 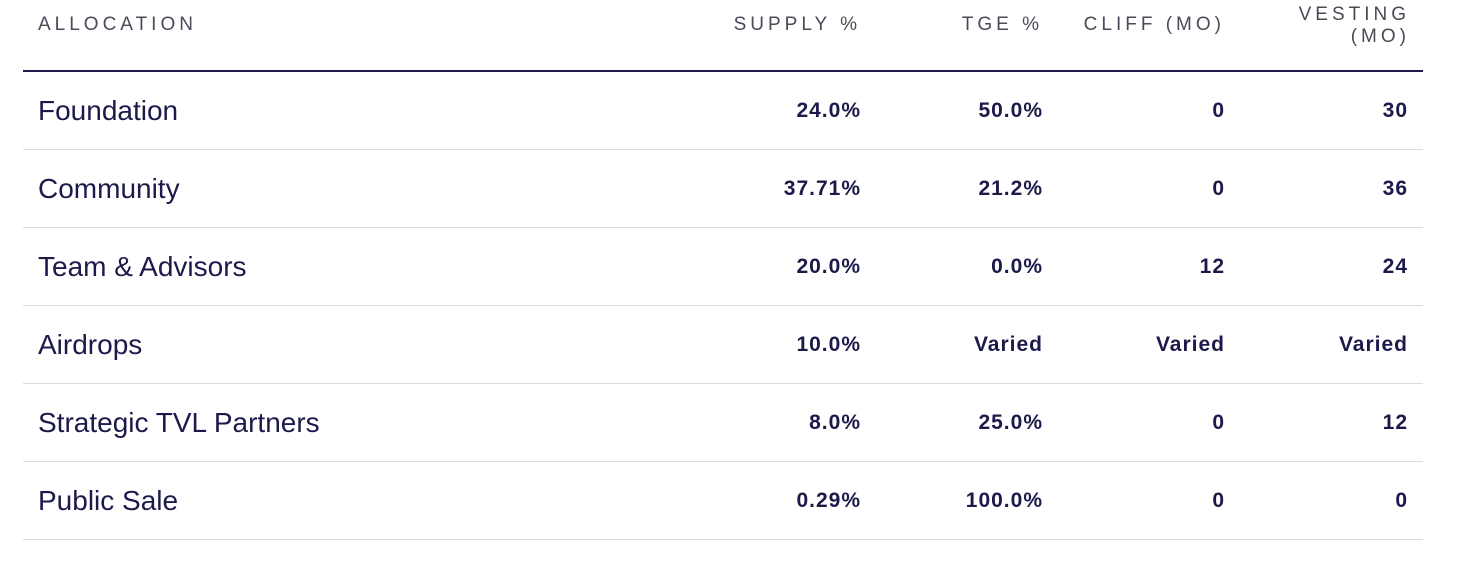 I want to click on cliff-value: 12, so click(x=1212, y=266).